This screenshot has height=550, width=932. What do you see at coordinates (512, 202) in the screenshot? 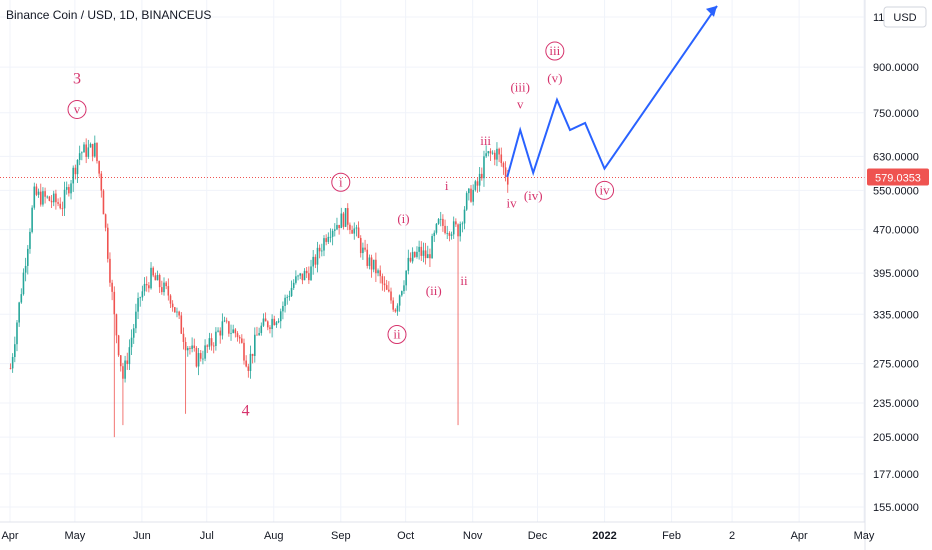
I see `wave-label: iv` at bounding box center [512, 202].